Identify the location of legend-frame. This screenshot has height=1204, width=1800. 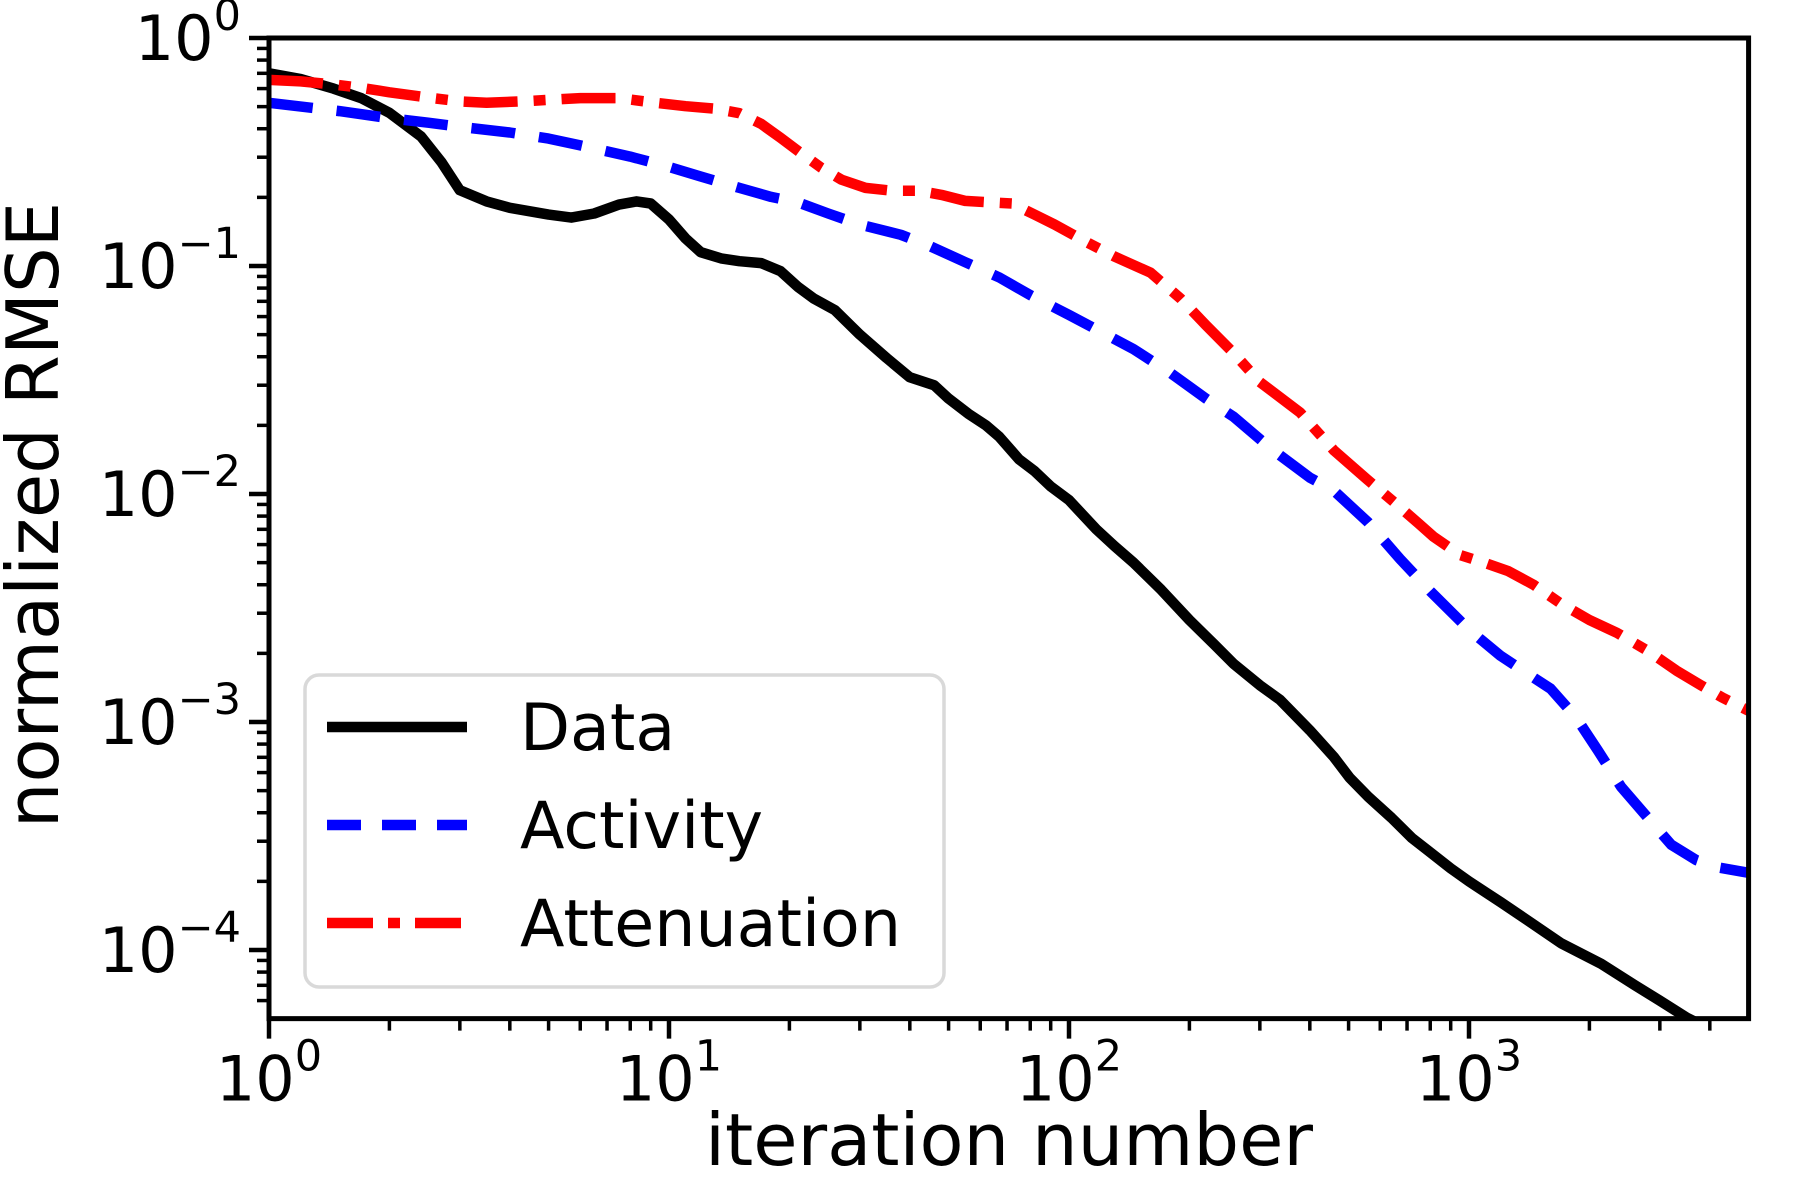
(624, 831).